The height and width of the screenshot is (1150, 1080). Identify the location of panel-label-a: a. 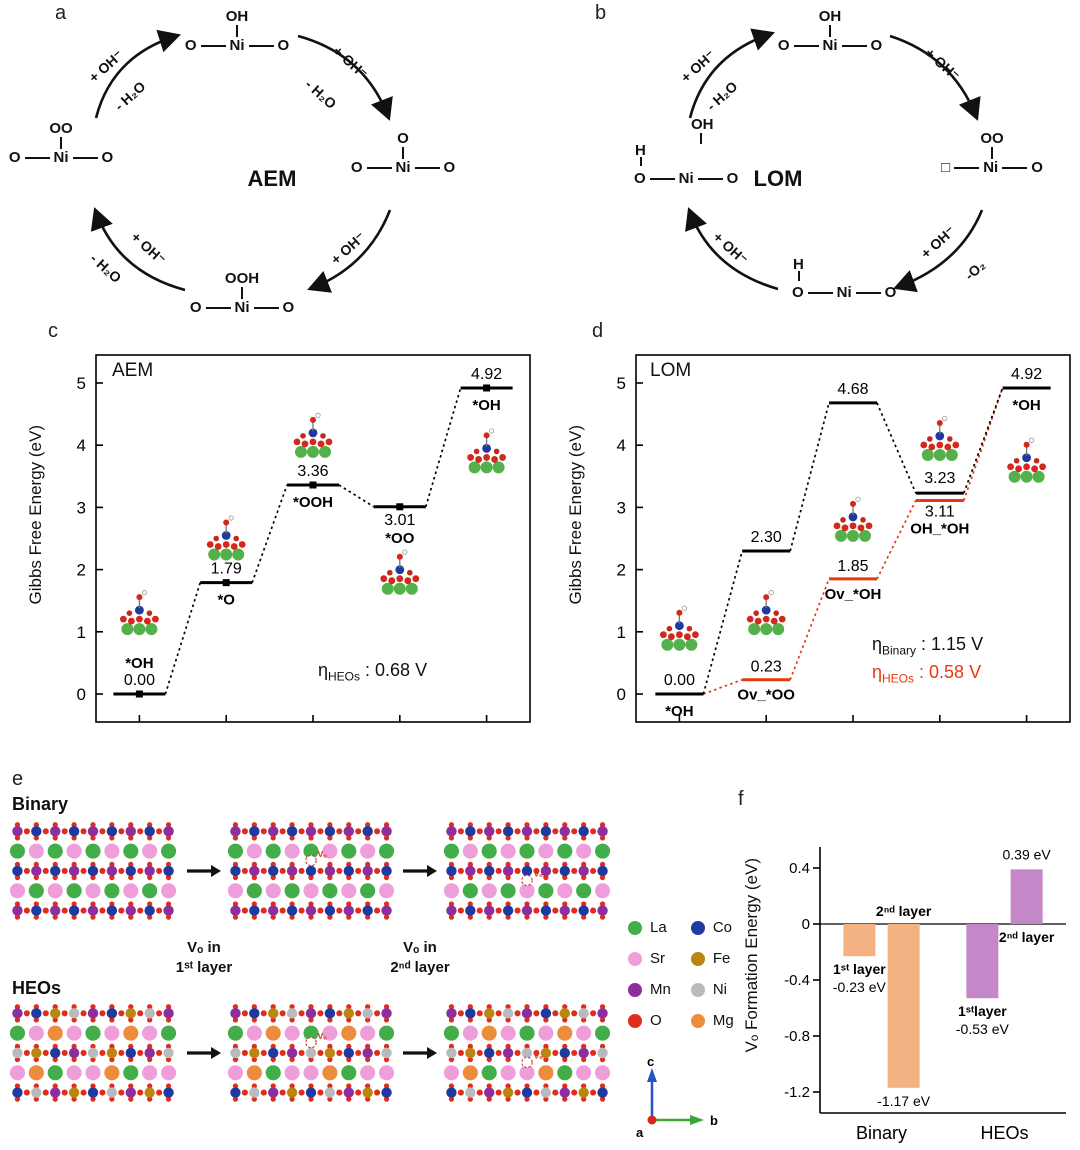
(61, 13).